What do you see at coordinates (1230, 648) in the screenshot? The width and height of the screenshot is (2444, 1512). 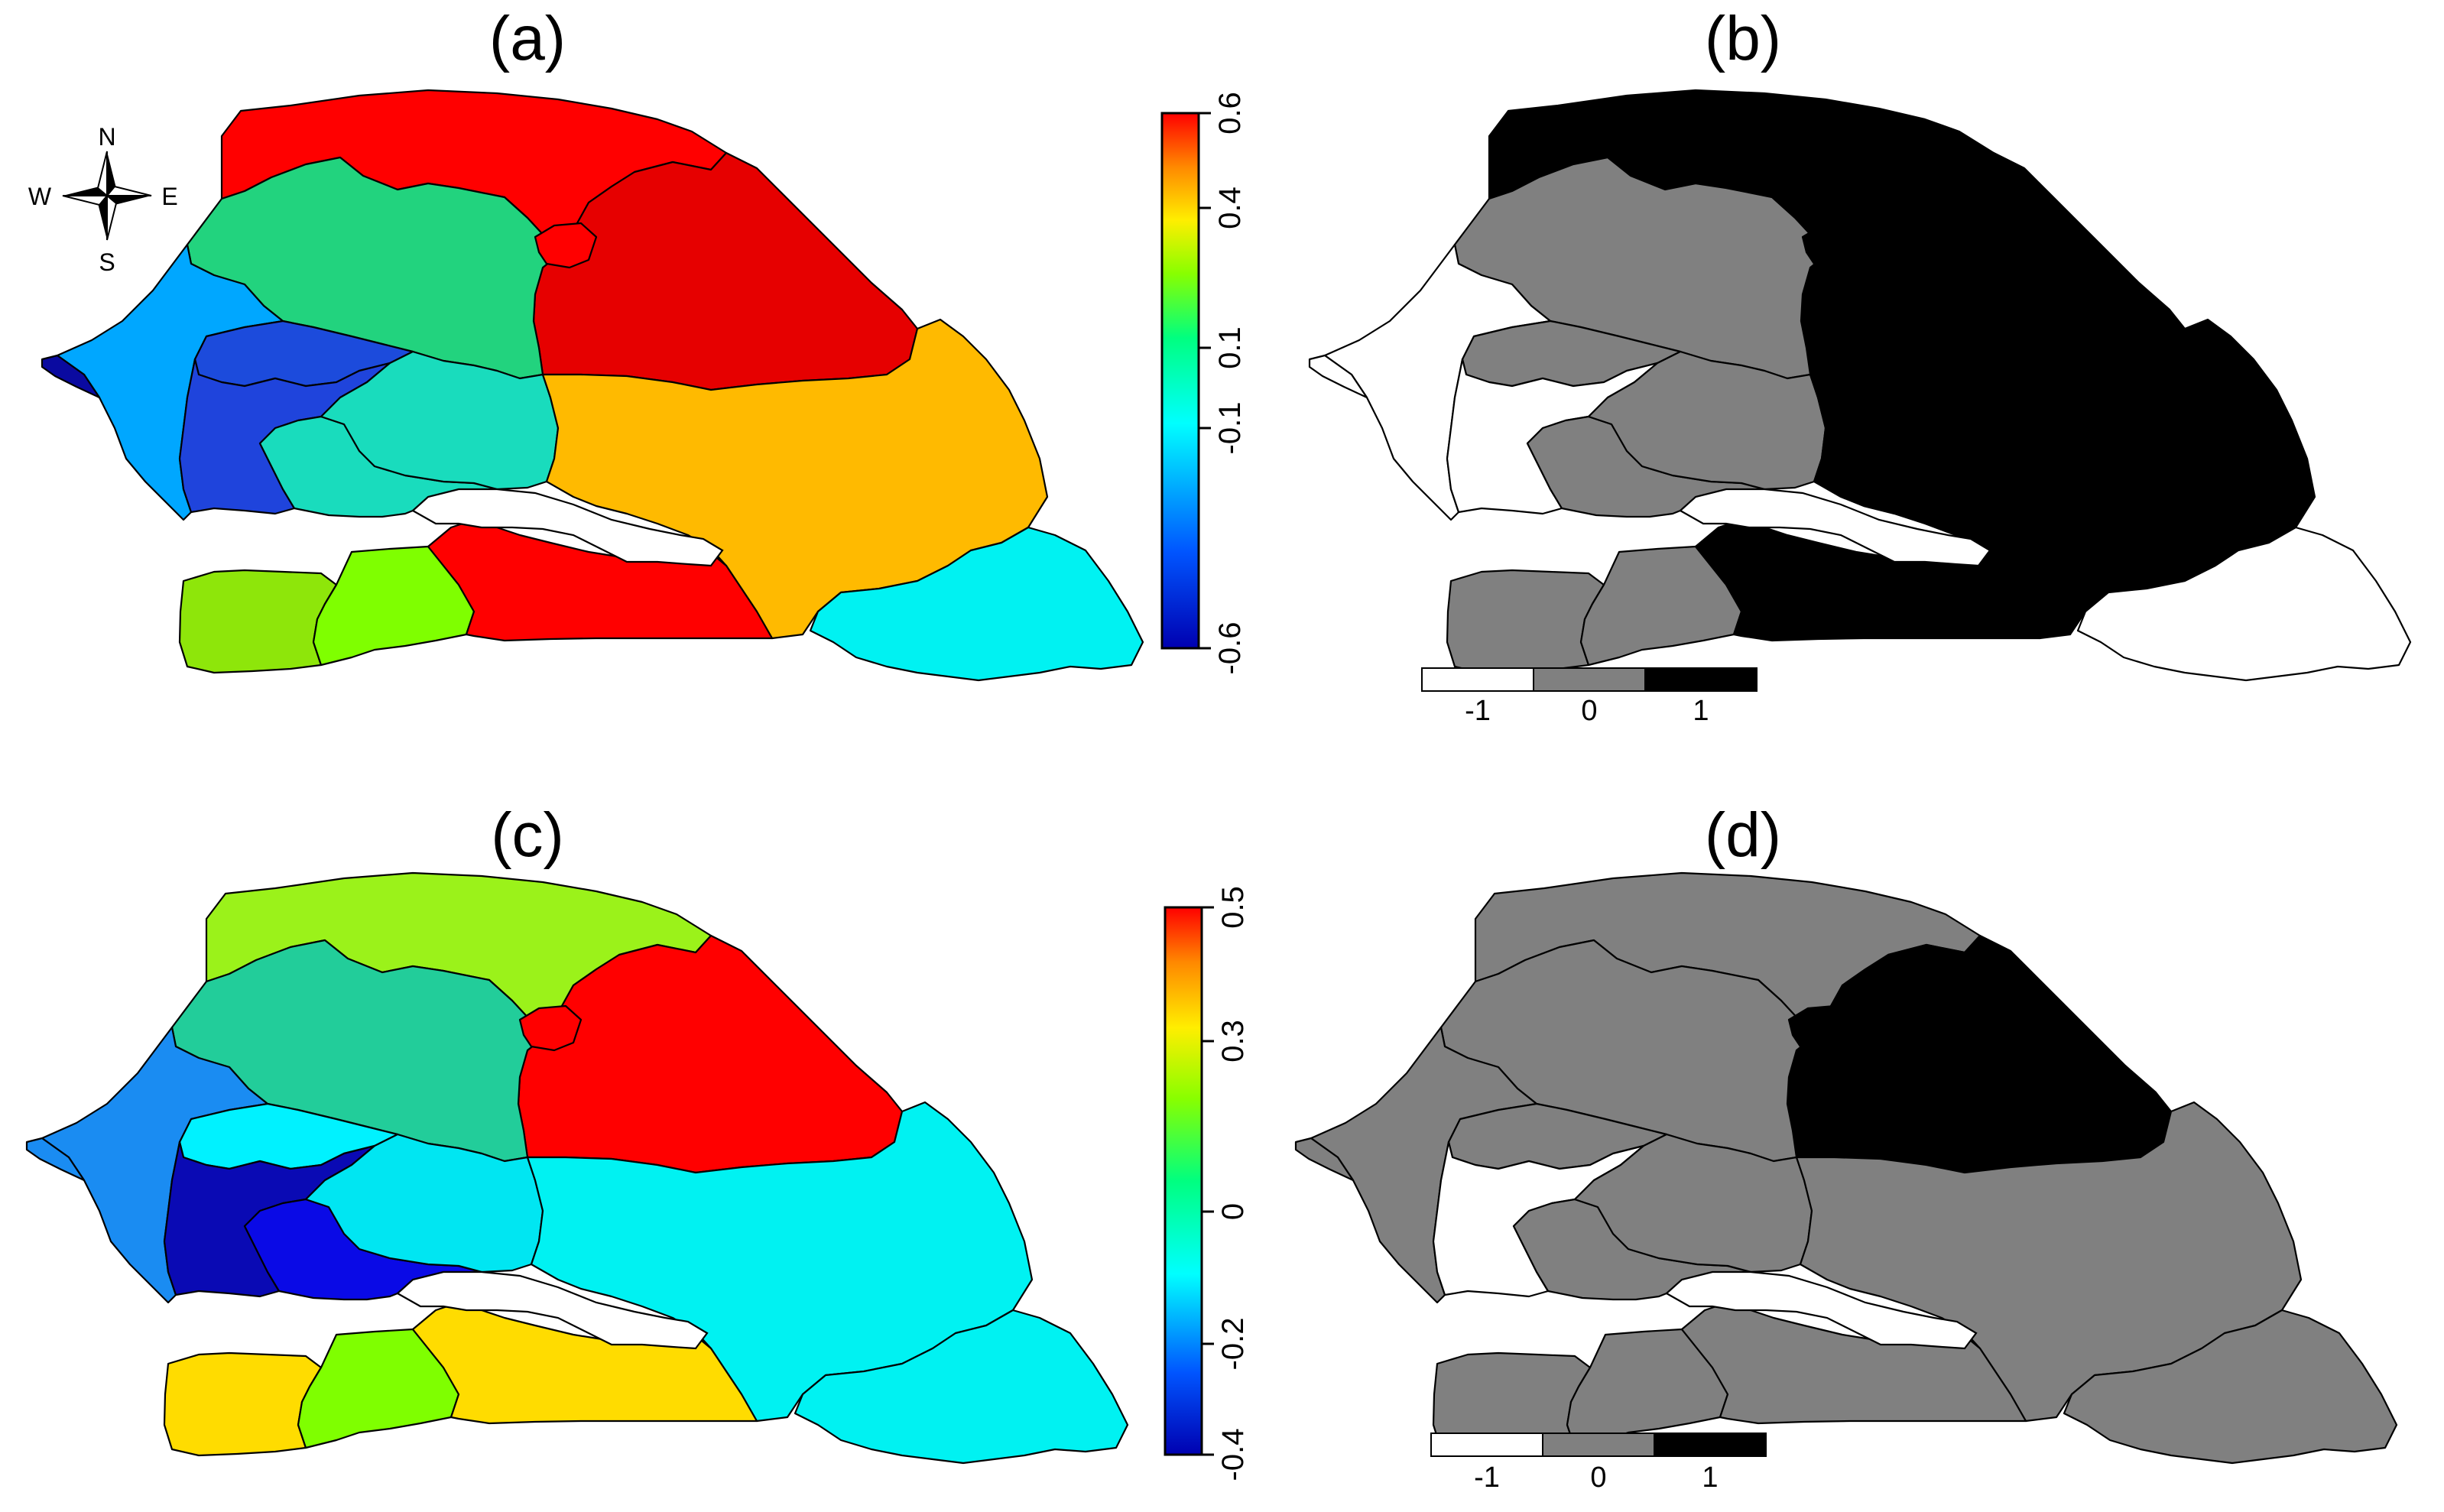 I see `colorbar-a-tick-label: -0.6` at bounding box center [1230, 648].